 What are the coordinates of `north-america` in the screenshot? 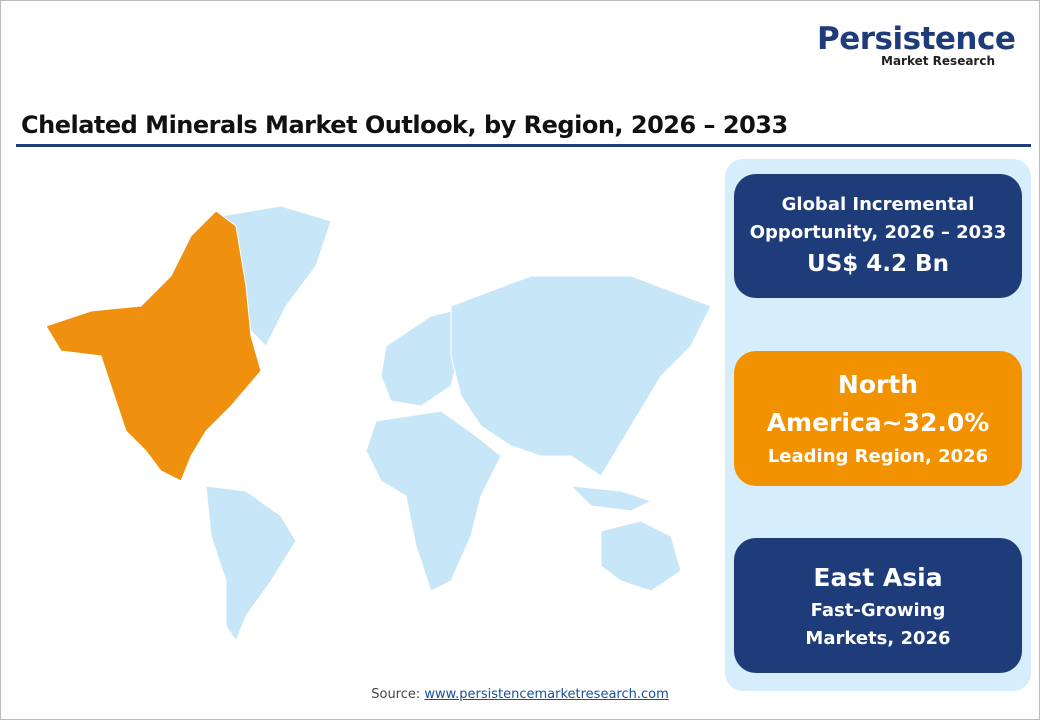 It's located at (153, 346).